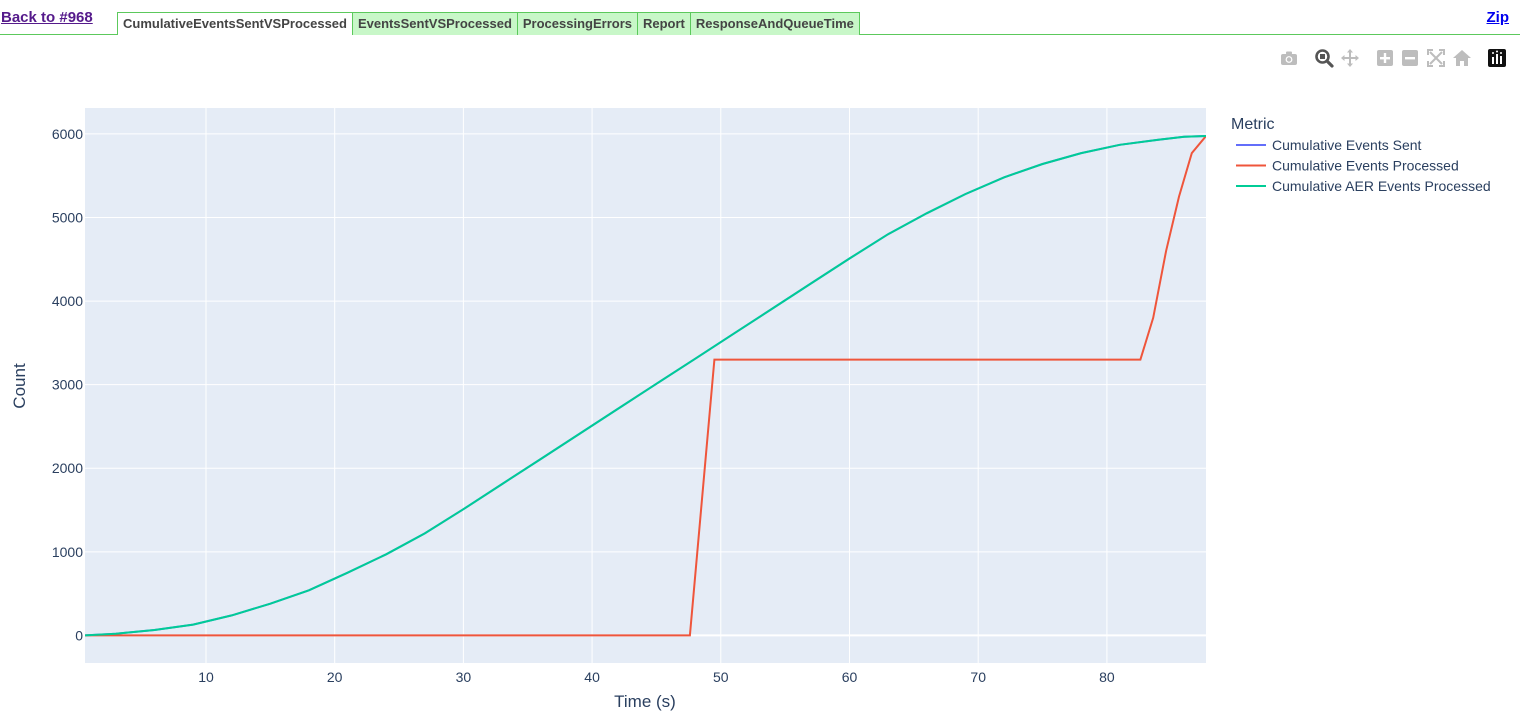 This screenshot has width=1520, height=716. What do you see at coordinates (664, 23) in the screenshot?
I see `tab-report: Report` at bounding box center [664, 23].